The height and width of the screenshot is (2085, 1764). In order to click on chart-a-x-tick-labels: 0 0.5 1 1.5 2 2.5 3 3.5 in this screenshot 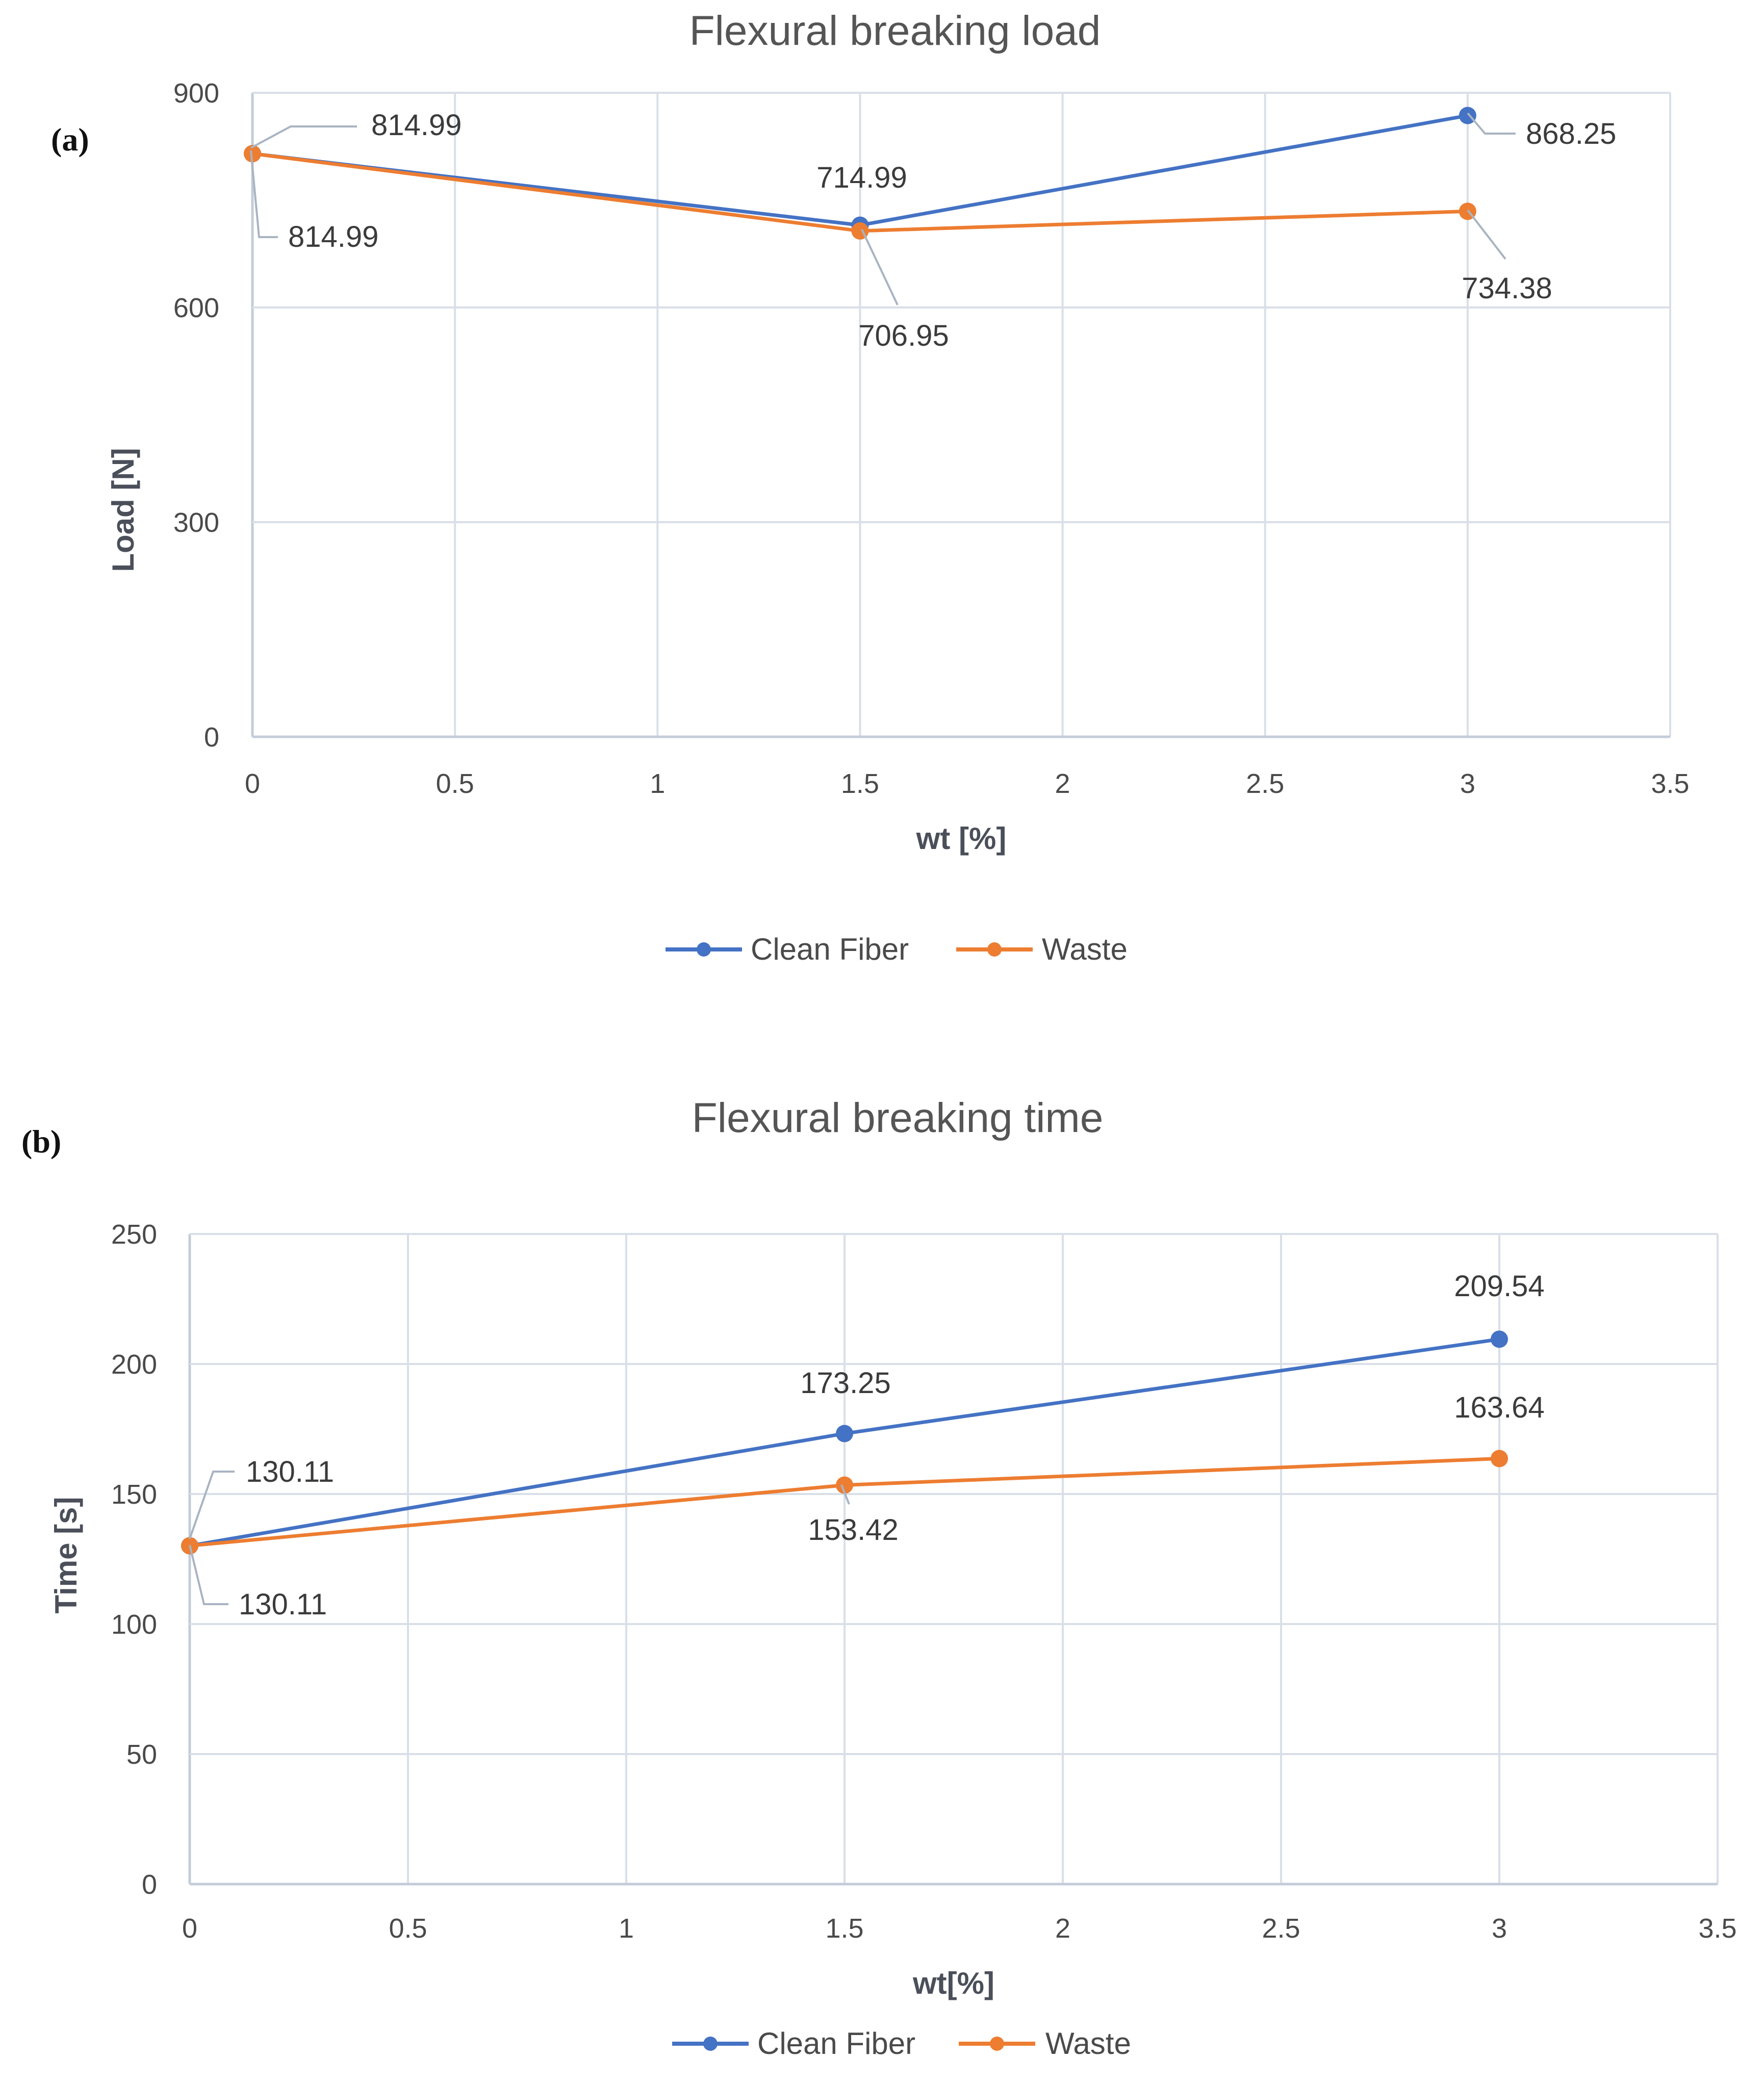, I will do `click(968, 783)`.